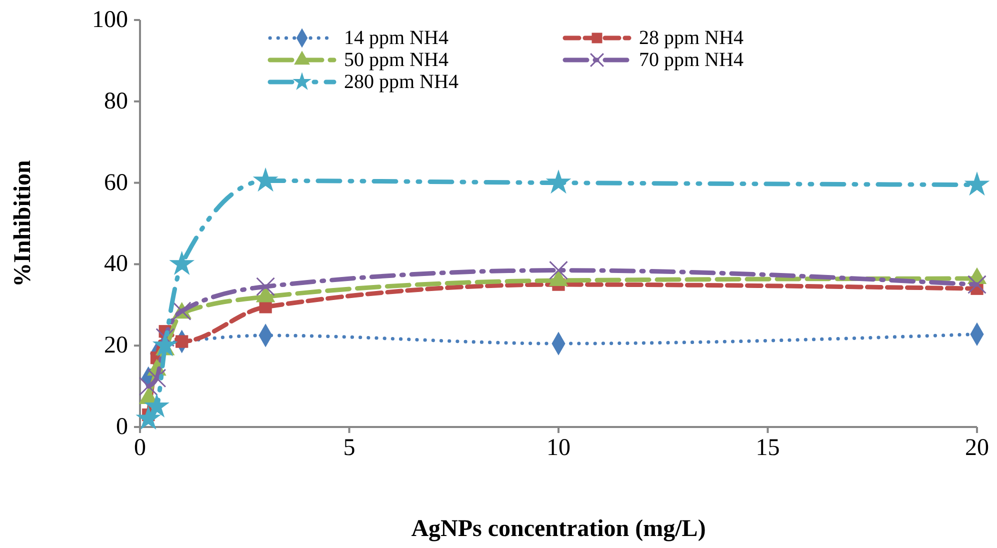 This screenshot has width=997, height=548. Describe the element at coordinates (977, 448) in the screenshot. I see `x-tick-label: 20` at that location.